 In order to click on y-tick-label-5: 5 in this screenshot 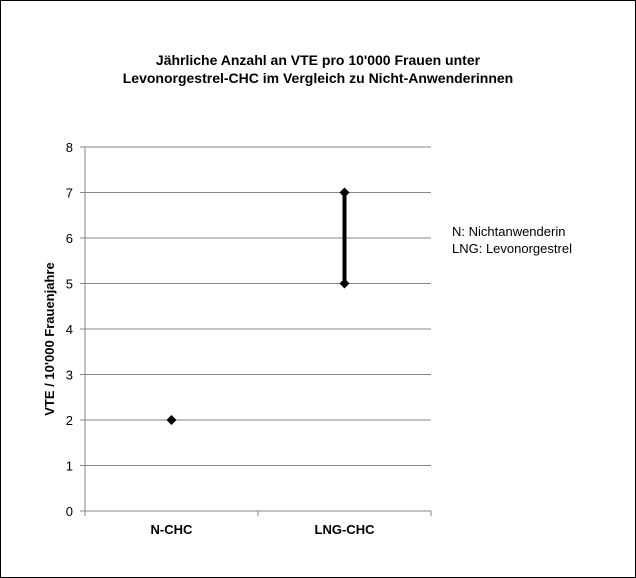, I will do `click(69, 284)`.